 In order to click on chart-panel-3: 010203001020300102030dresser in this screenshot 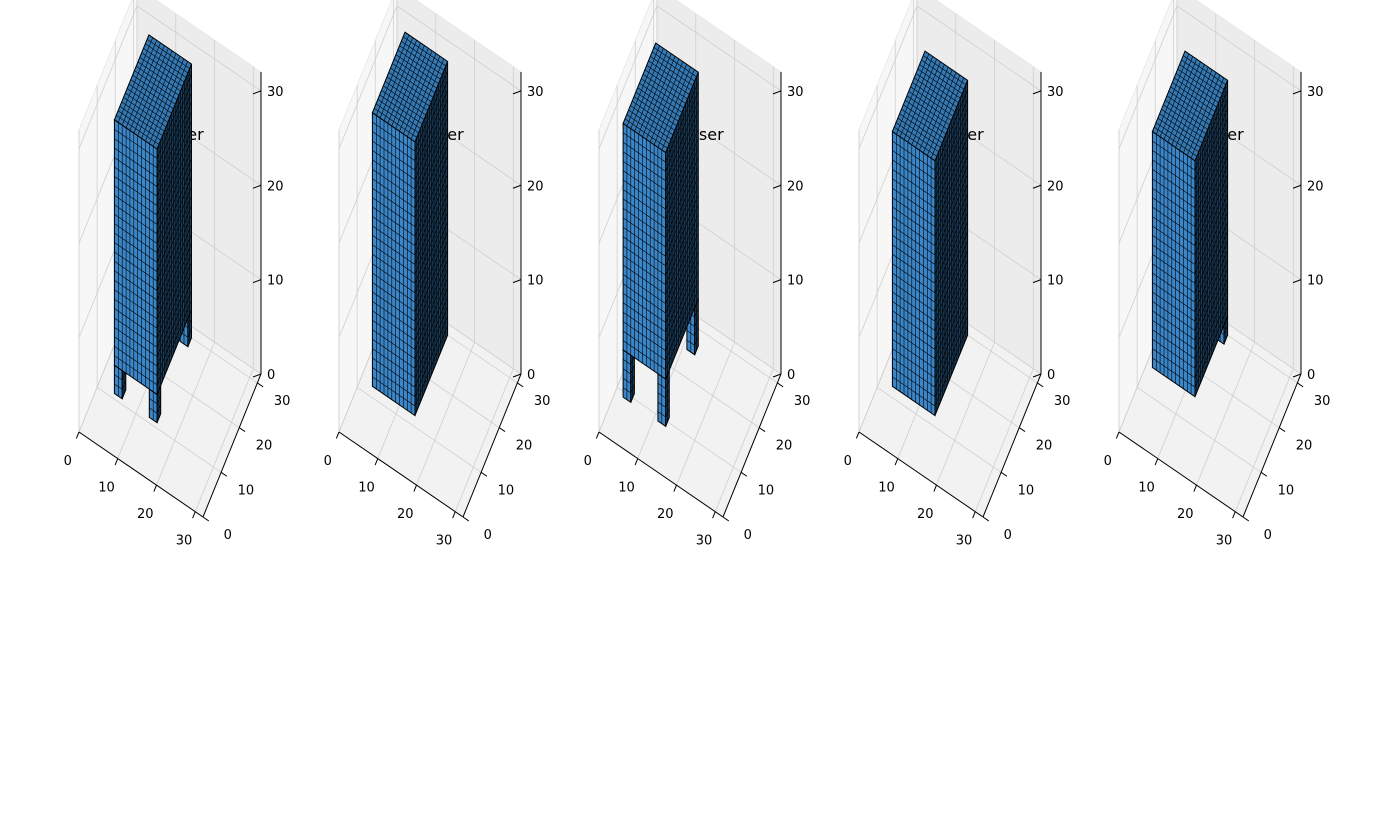, I will do `click(697, 274)`.